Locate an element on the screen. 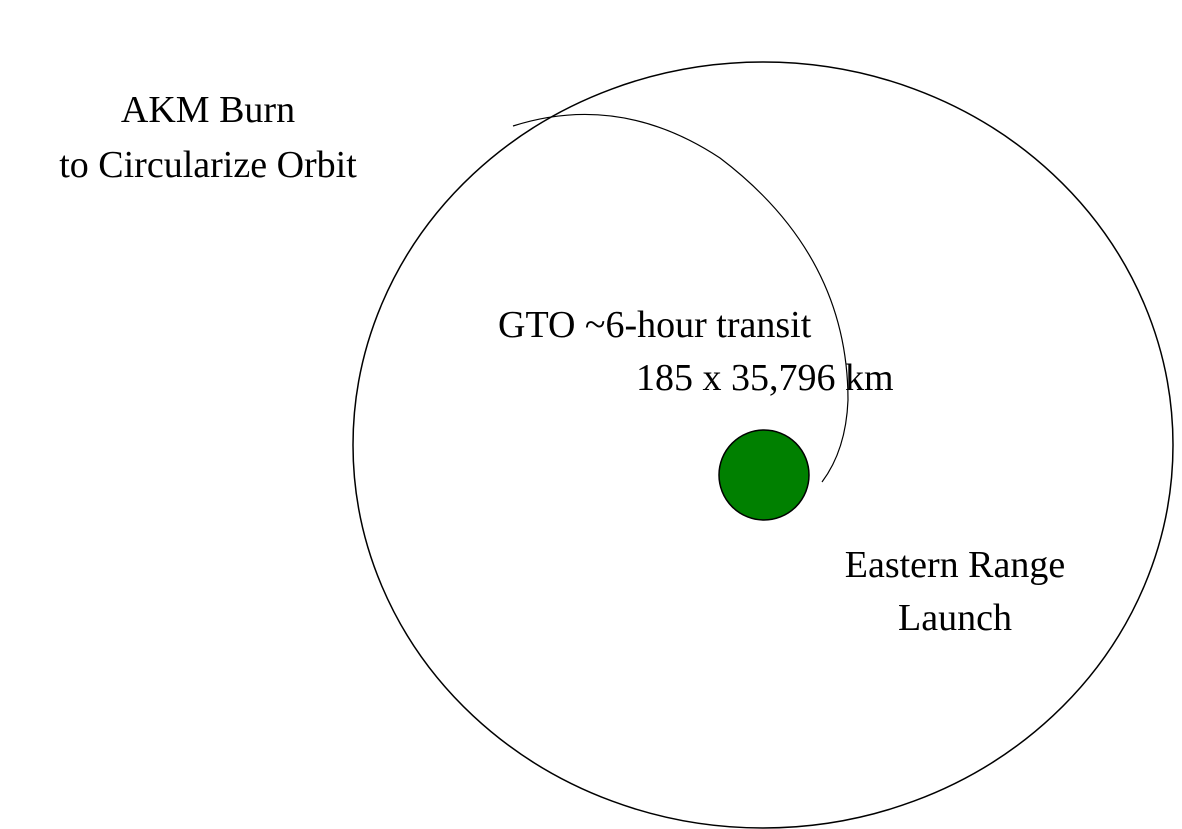 This screenshot has width=1182, height=829. launch-label: Launch is located at coordinates (955, 618).